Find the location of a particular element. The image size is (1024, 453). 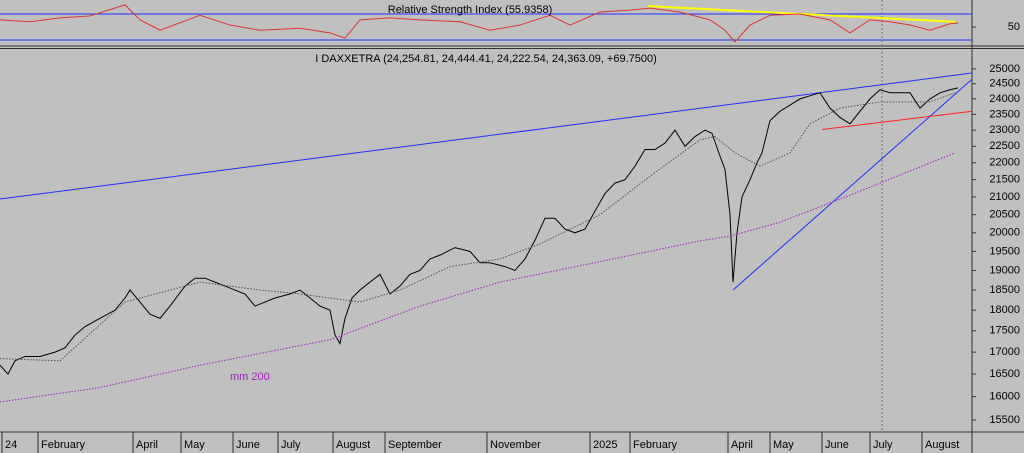

y-tick-label: 21000 is located at coordinates (1004, 197).